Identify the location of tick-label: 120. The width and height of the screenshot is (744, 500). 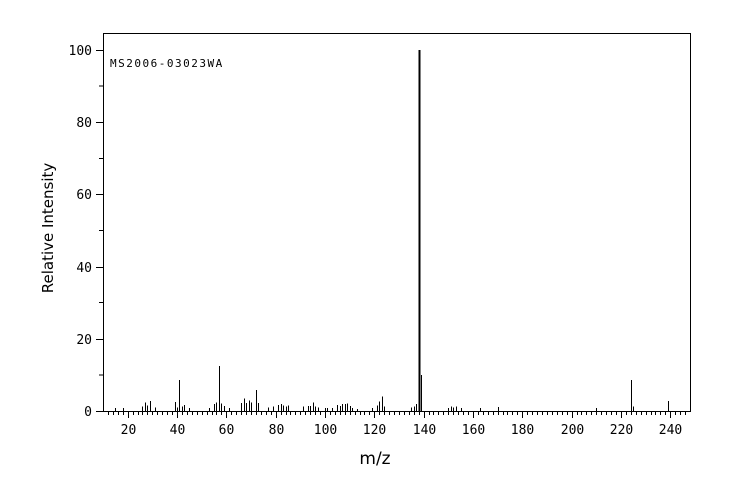
(374, 430).